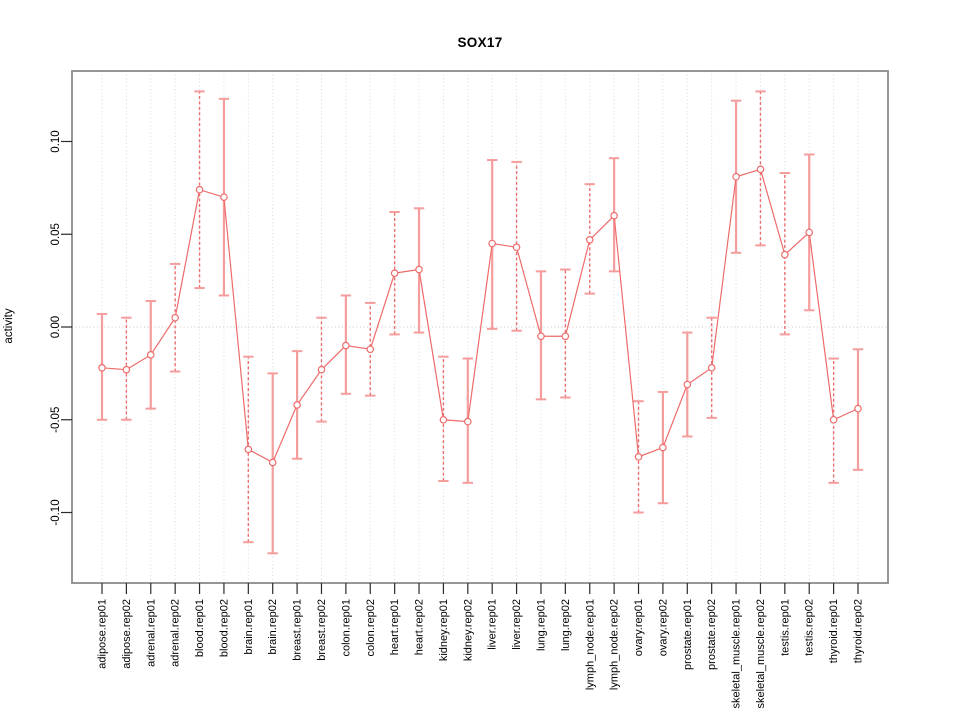 The image size is (960, 720). I want to click on x-tick-label: adrenal.rep01, so click(151, 633).